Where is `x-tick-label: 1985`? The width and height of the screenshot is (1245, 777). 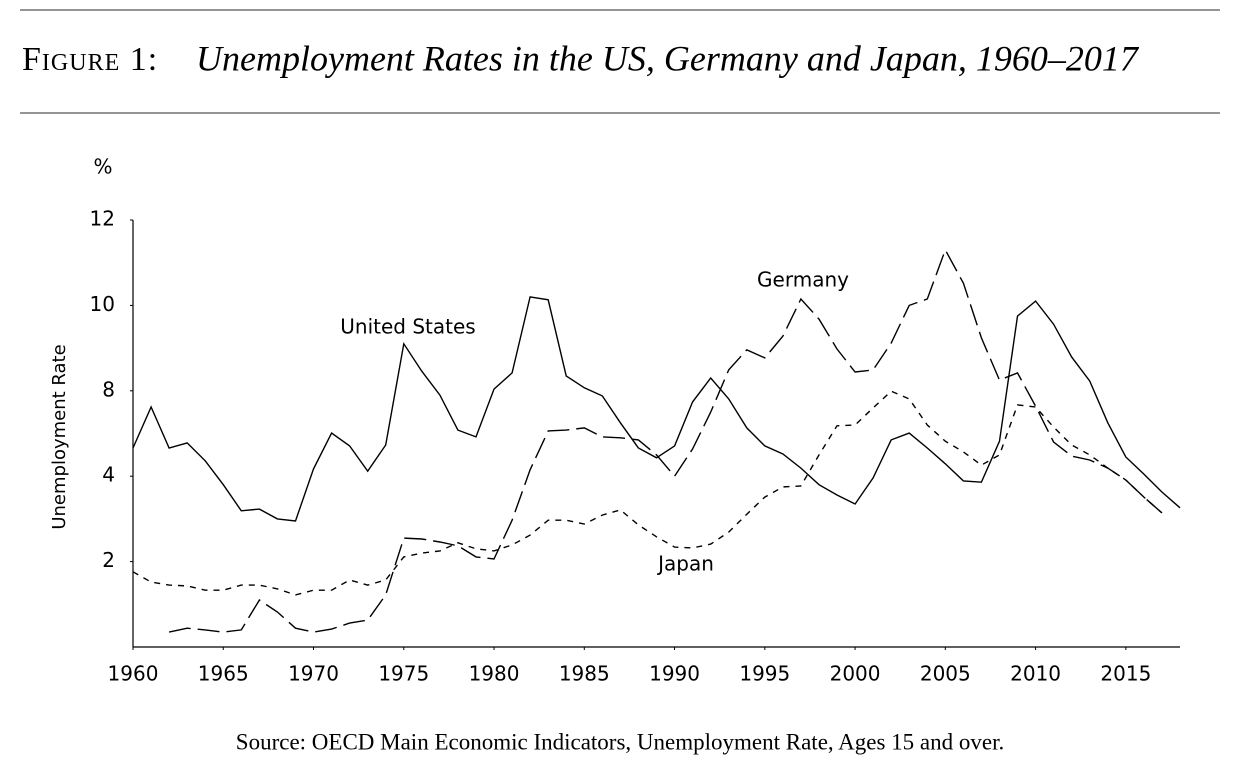 x-tick-label: 1985 is located at coordinates (584, 674).